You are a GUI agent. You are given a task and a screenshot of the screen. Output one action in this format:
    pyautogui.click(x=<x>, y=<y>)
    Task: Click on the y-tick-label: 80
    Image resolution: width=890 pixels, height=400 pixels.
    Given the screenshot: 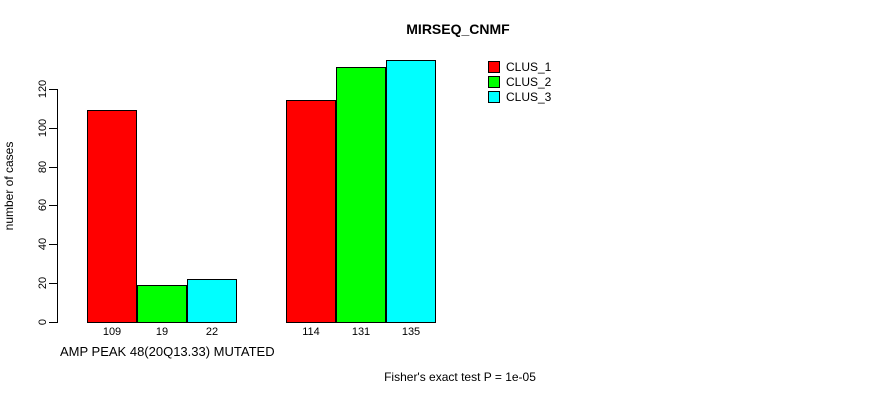 What is the action you would take?
    pyautogui.click(x=43, y=167)
    